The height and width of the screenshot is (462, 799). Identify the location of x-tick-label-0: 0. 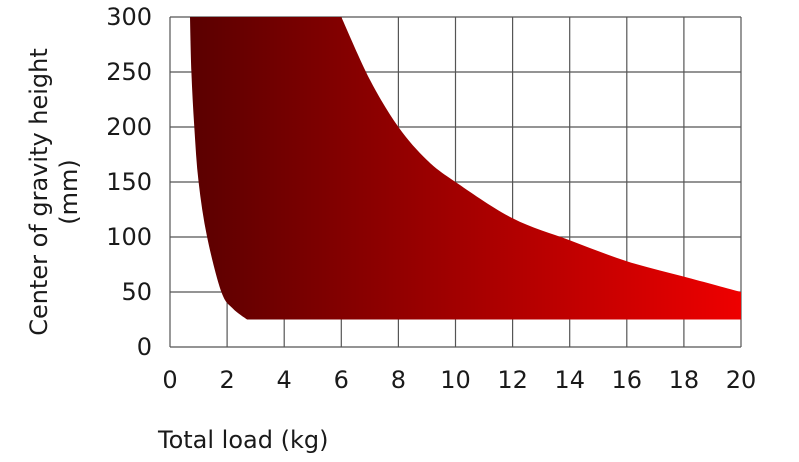
(169, 380).